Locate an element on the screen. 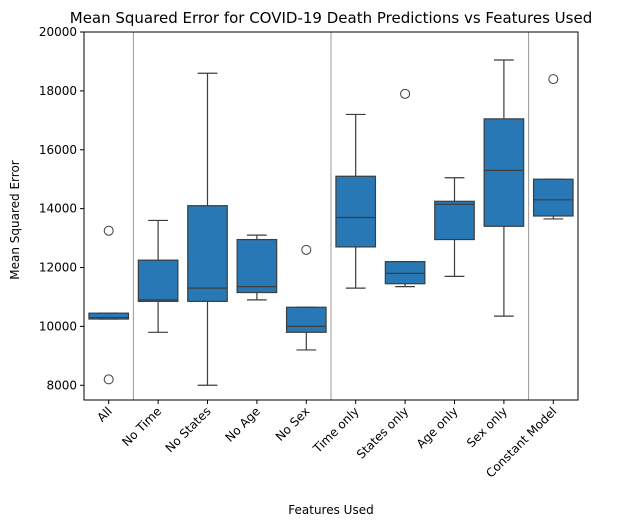 The width and height of the screenshot is (630, 527). y-tick-label: 12000 is located at coordinates (58, 268).